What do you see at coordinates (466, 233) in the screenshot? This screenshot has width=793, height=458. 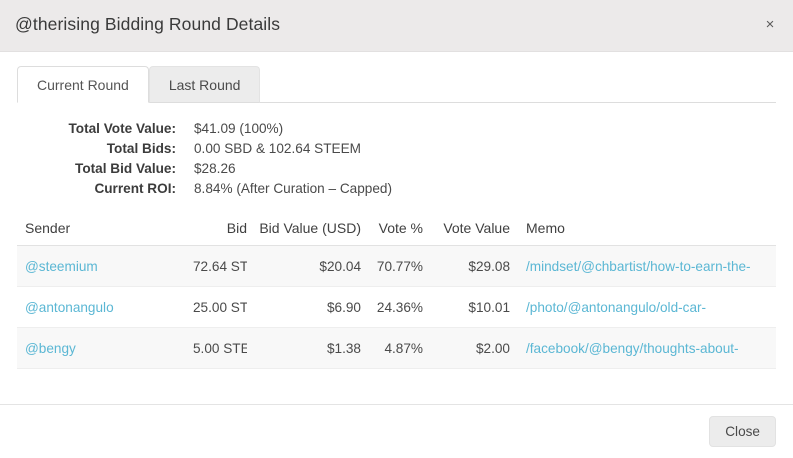 I see `column-header-vote-value: Vote Value` at bounding box center [466, 233].